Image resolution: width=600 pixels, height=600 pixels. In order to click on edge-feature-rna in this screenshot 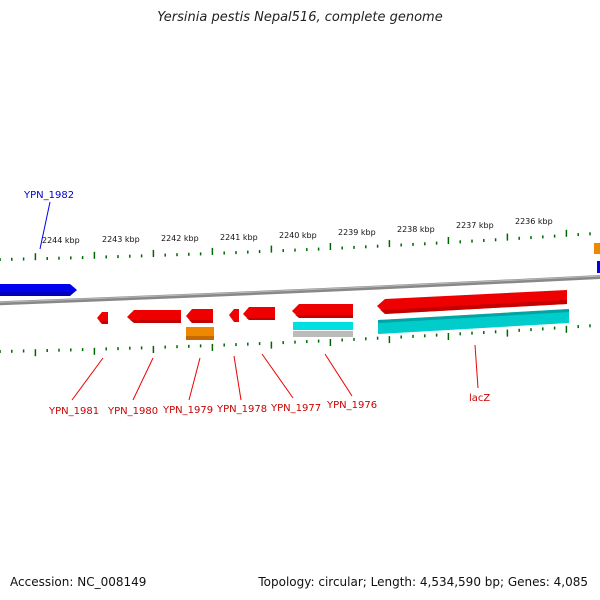, I will do `click(597, 248)`.